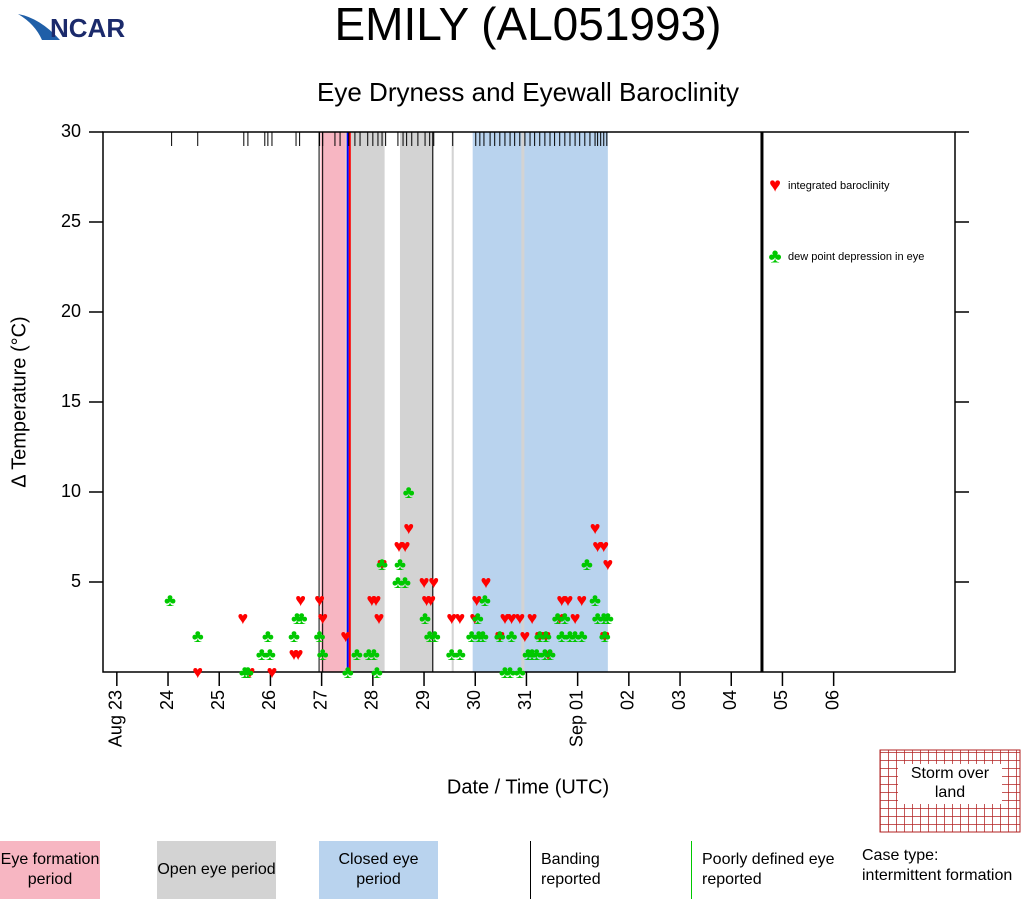  What do you see at coordinates (528, 25) in the screenshot?
I see `chart-title: EMILY (AL051993)` at bounding box center [528, 25].